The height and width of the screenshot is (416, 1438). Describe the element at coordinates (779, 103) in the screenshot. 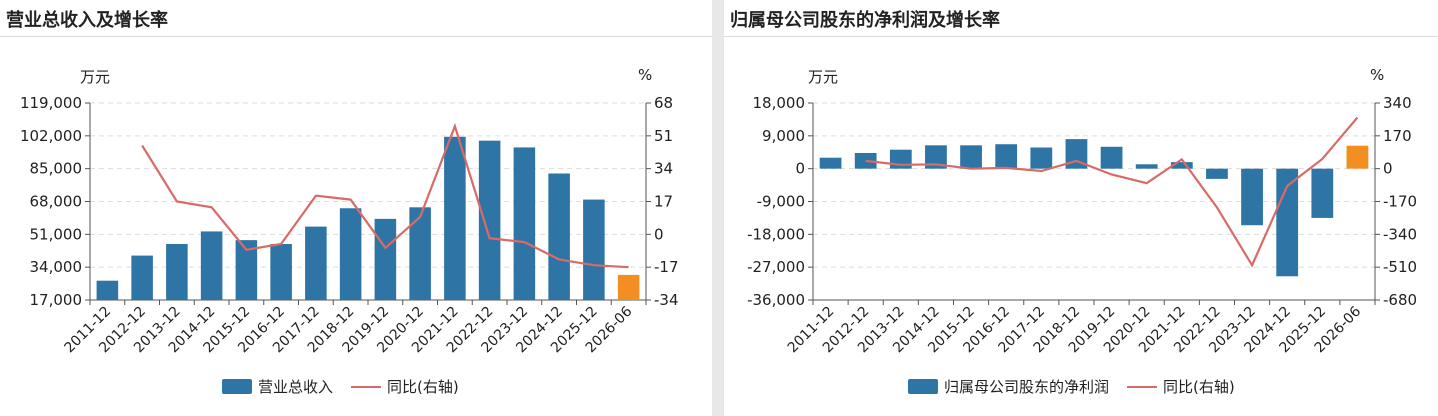

I see `left-tick-label: 18,000` at that location.